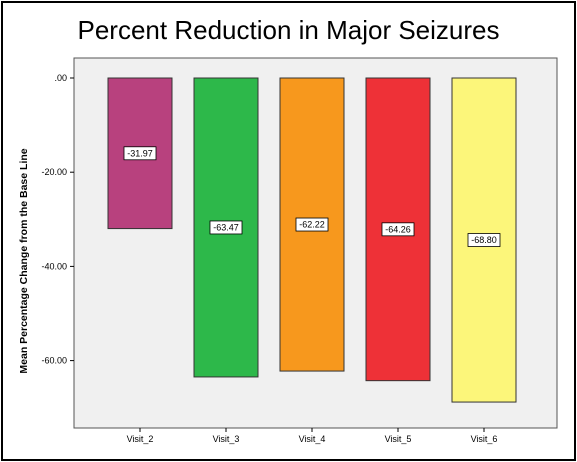  I want to click on data-label: -62.22, so click(312, 225).